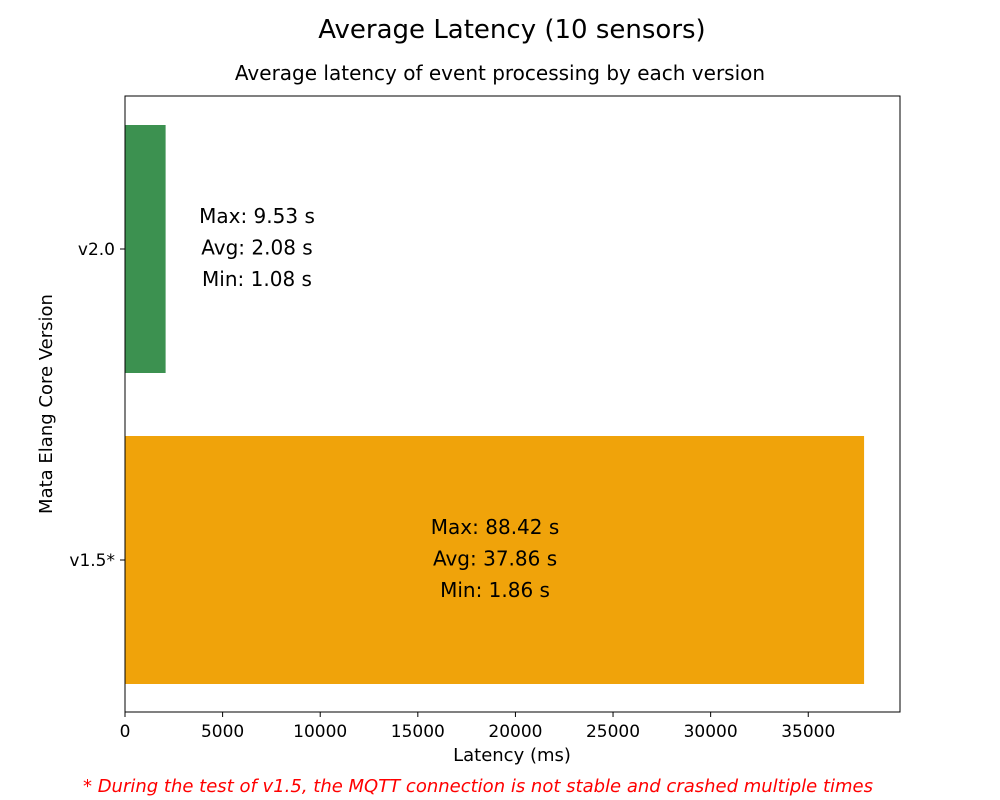 The image size is (1000, 800). What do you see at coordinates (418, 732) in the screenshot?
I see `x-tick-label: 15000` at bounding box center [418, 732].